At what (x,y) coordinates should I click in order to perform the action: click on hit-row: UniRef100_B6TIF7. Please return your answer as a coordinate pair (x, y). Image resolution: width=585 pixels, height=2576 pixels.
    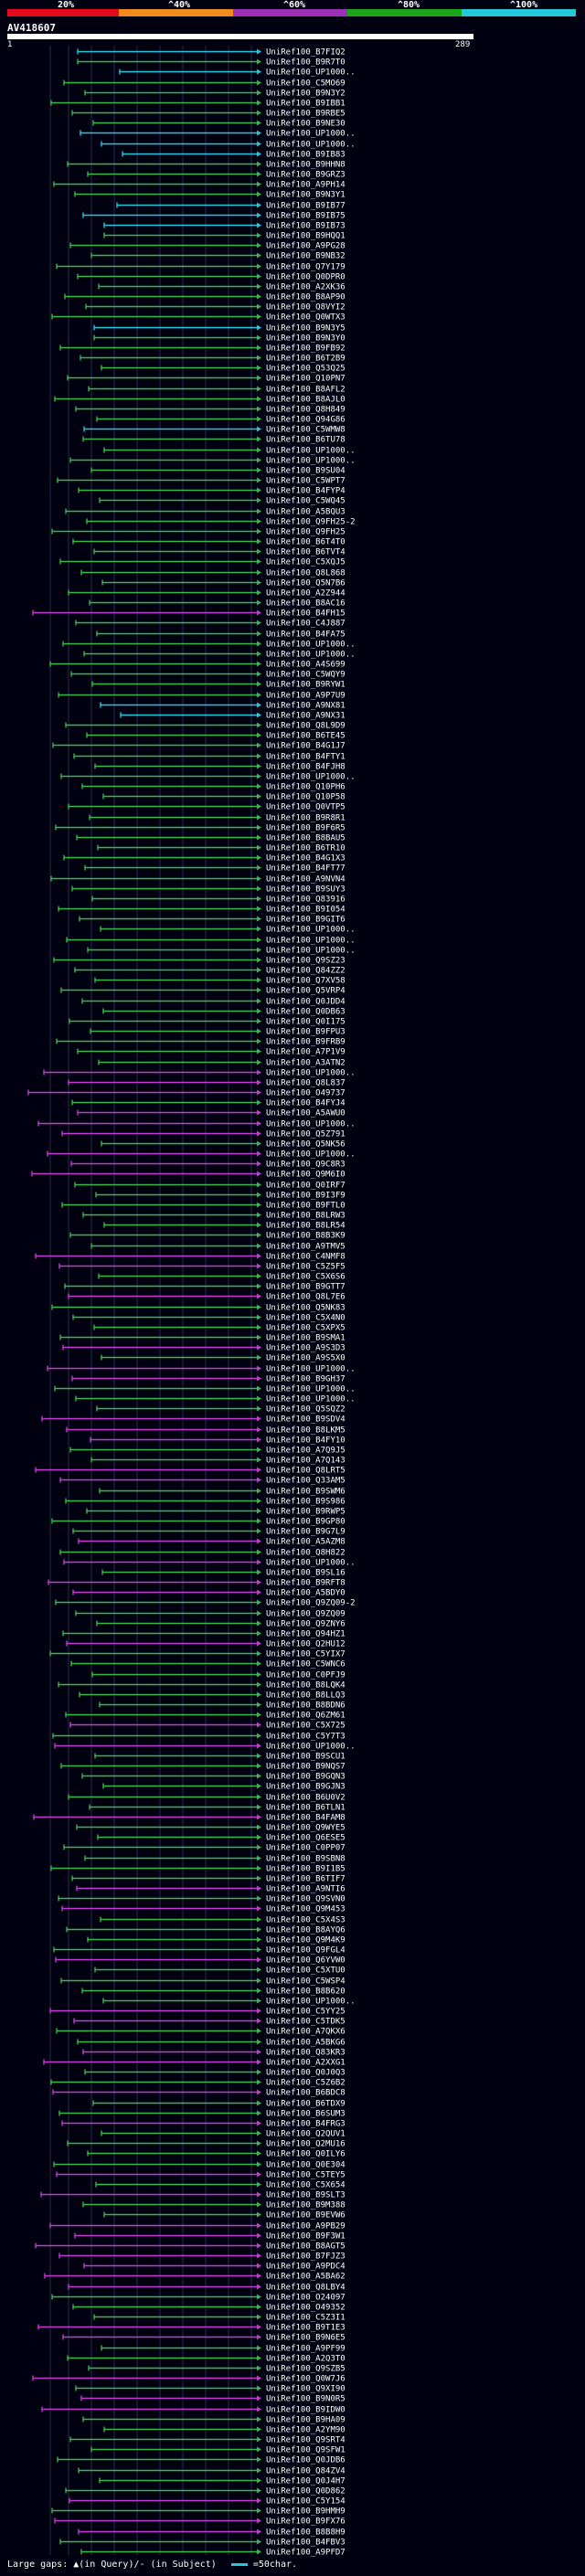
    Looking at the image, I should click on (208, 1879).